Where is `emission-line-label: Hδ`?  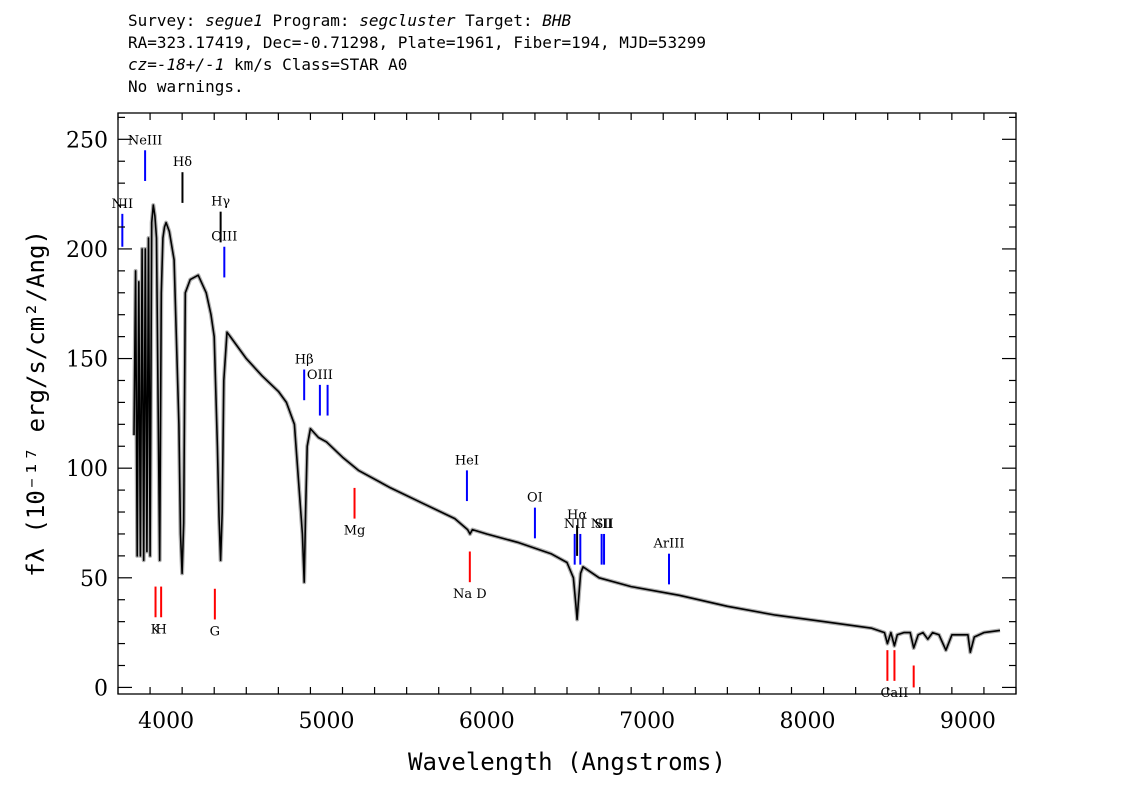 emission-line-label: Hδ is located at coordinates (182, 162).